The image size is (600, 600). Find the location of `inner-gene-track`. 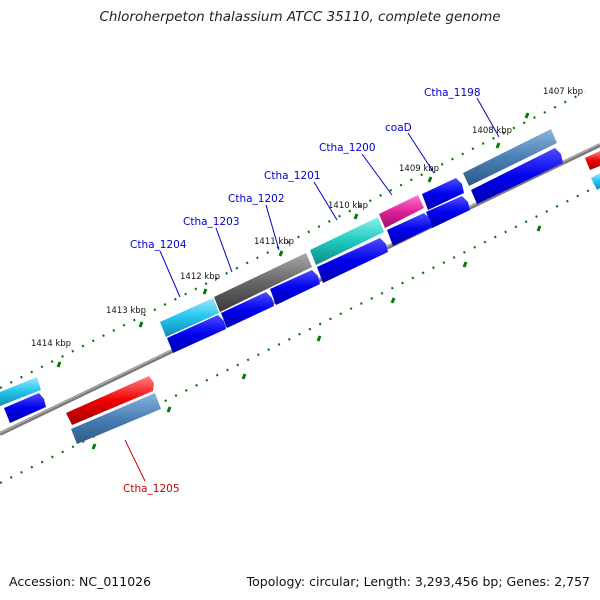

inner-gene-track is located at coordinates (113, 410).